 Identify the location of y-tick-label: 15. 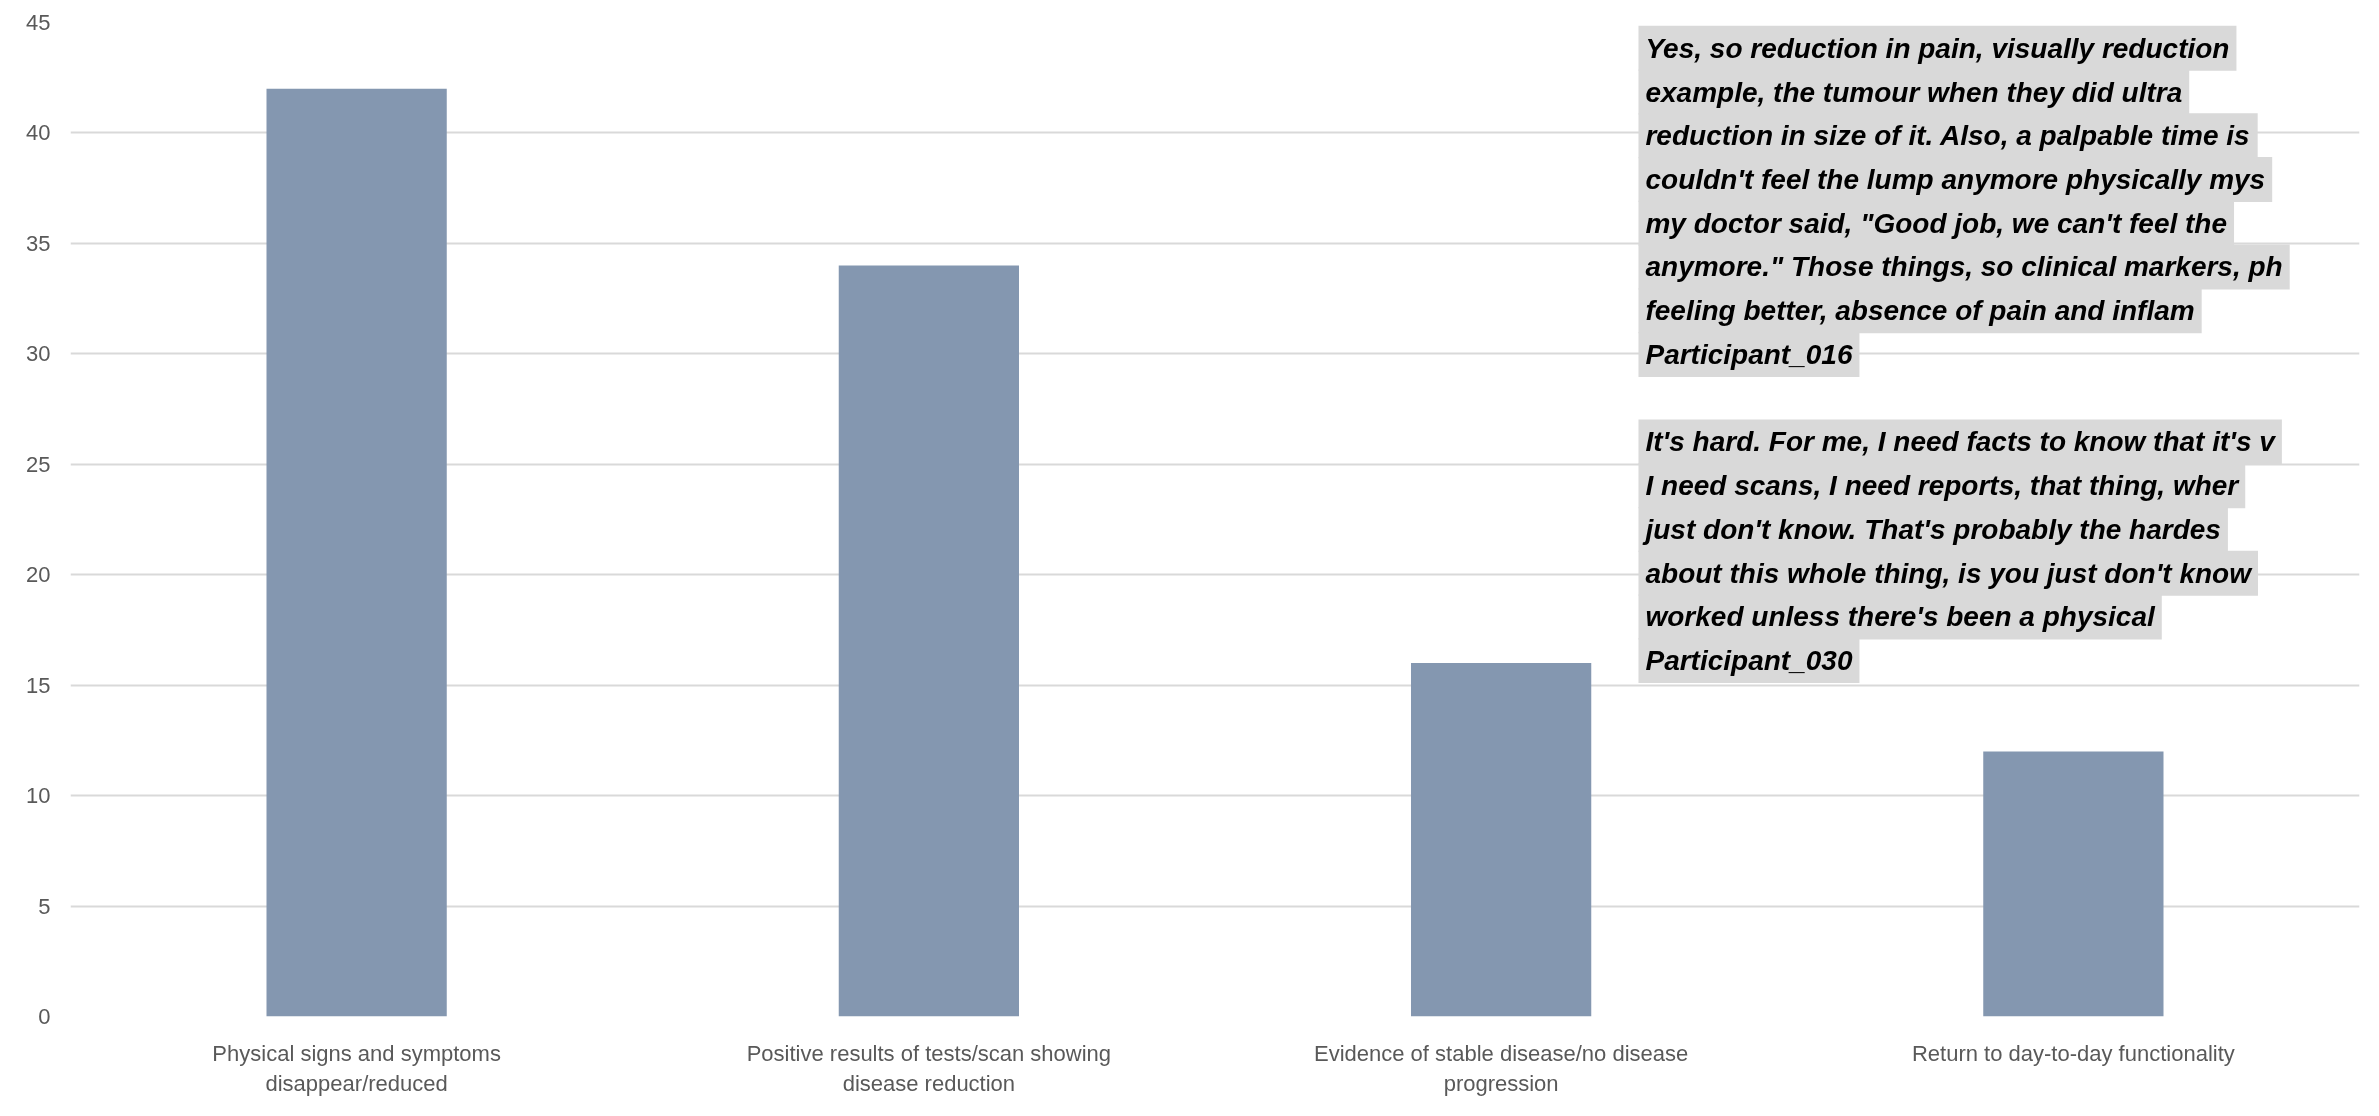
(38, 685).